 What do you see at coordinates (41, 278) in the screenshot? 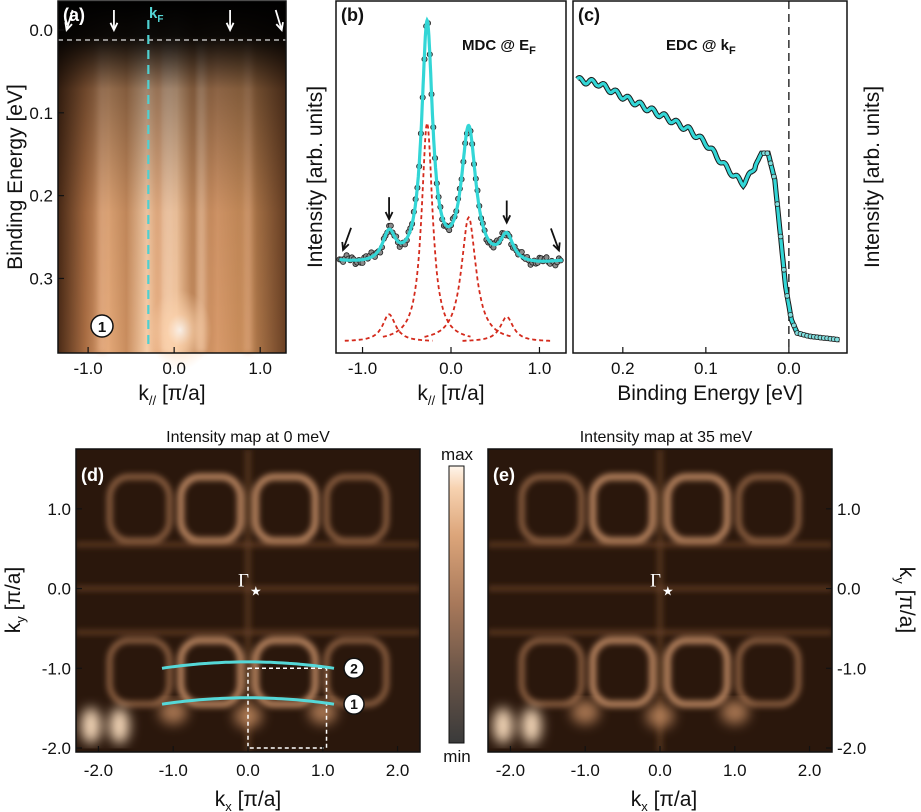
I see `panel-a-ytick-label: 0.3` at bounding box center [41, 278].